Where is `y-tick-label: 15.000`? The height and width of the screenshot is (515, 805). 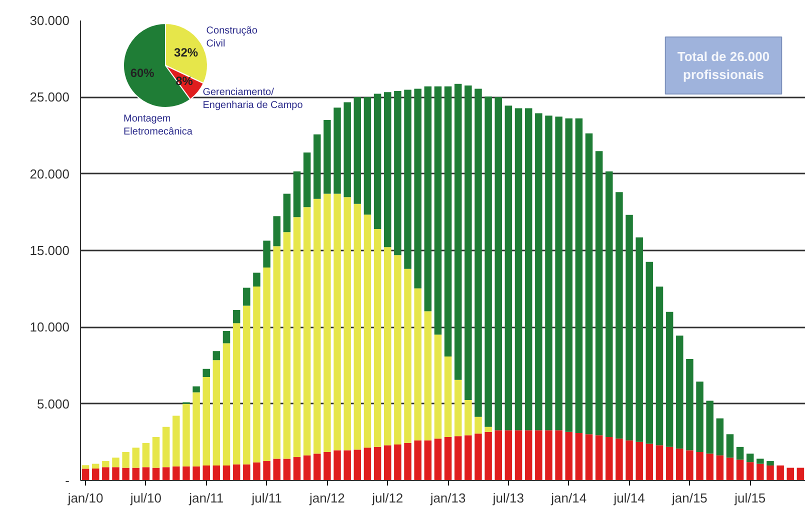 y-tick-label: 15.000 is located at coordinates (50, 250).